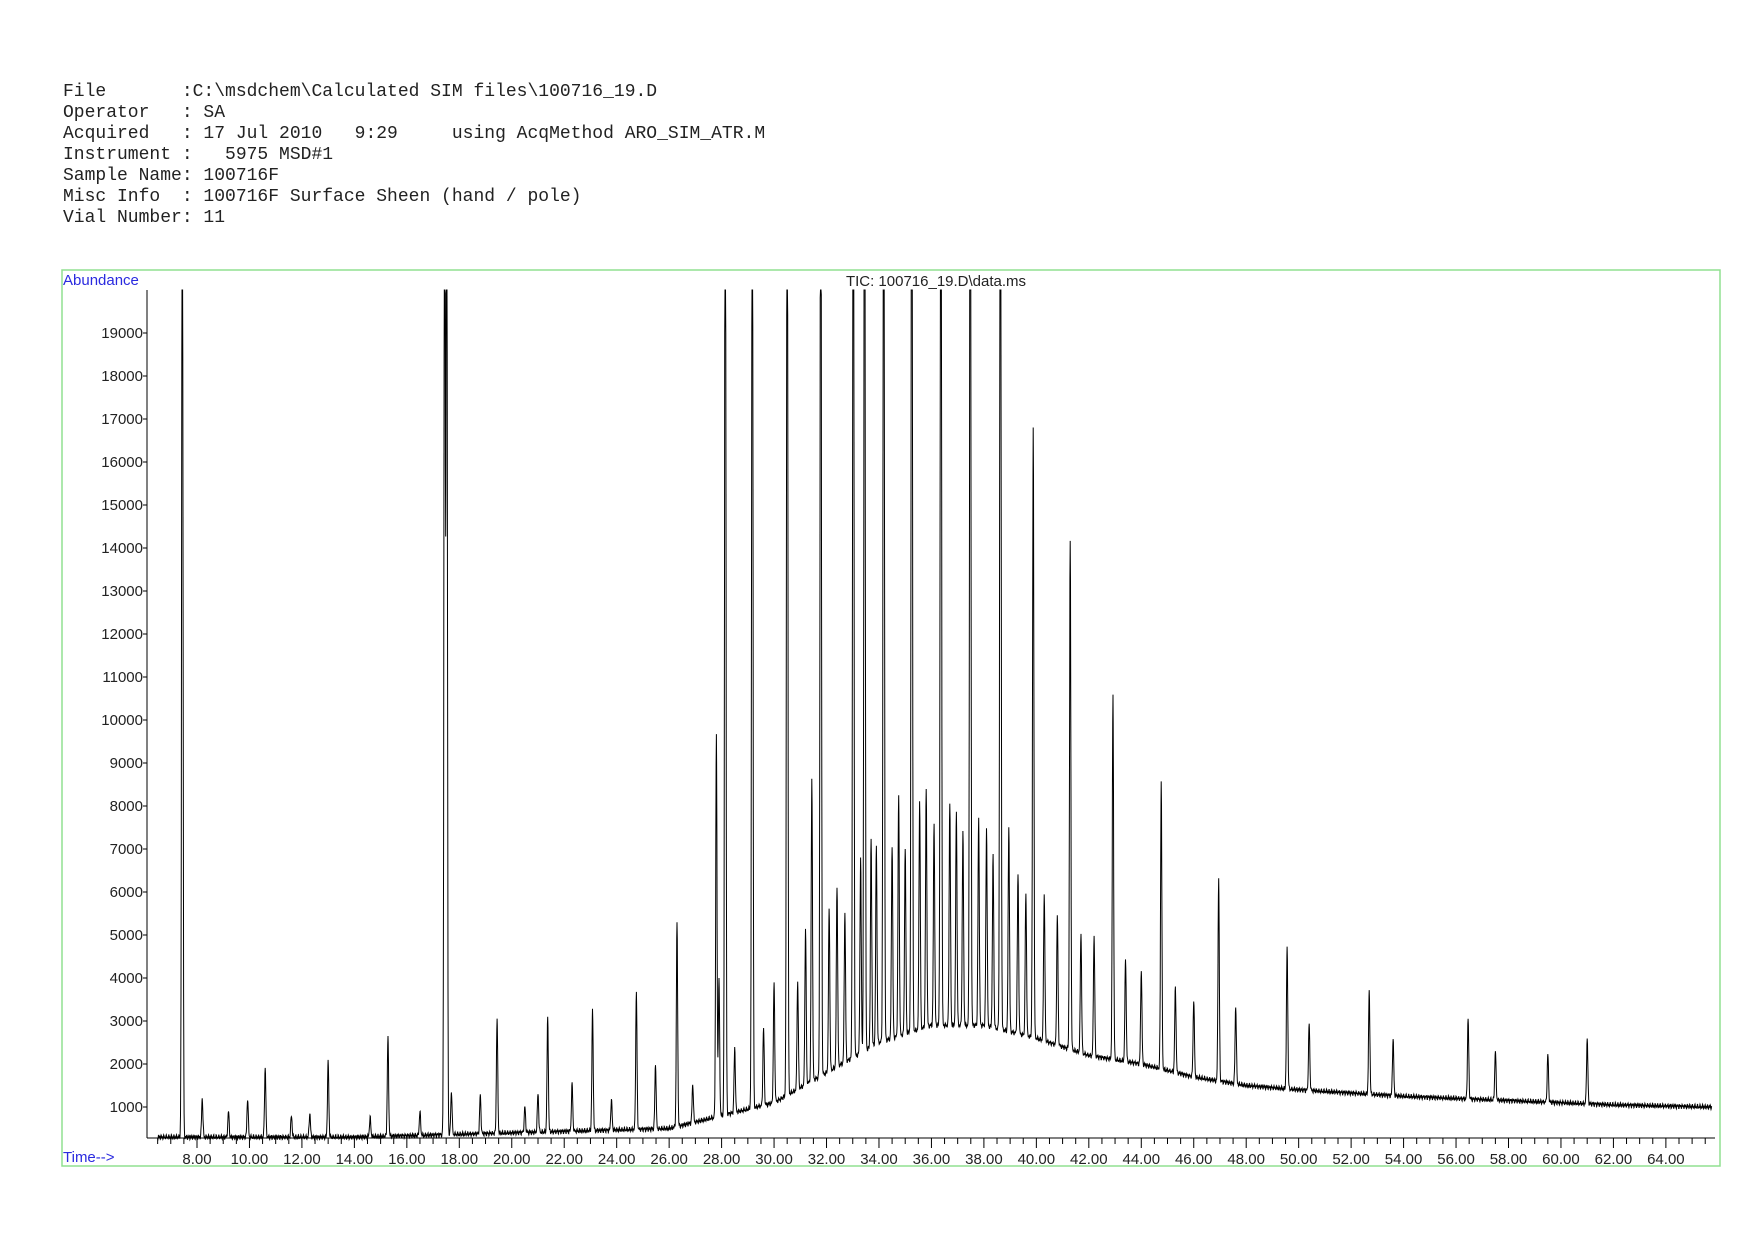 This screenshot has width=1754, height=1240. What do you see at coordinates (722, 1159) in the screenshot?
I see `x-tick-label: 28.00` at bounding box center [722, 1159].